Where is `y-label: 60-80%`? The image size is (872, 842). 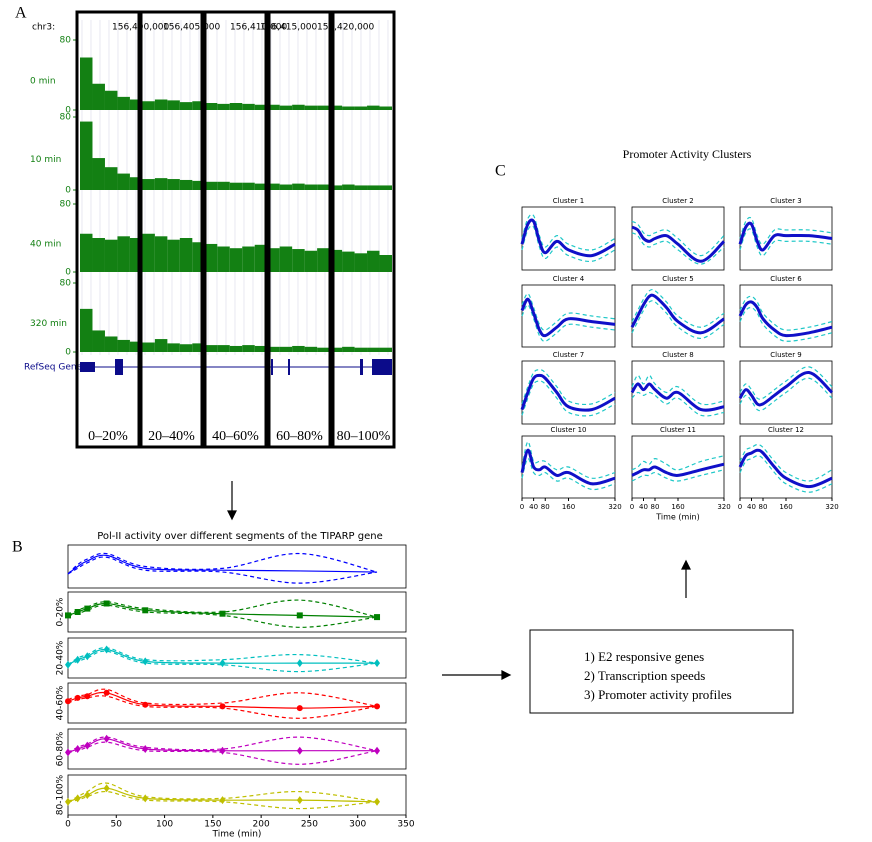 y-label: 60-80% is located at coordinates (61, 748).